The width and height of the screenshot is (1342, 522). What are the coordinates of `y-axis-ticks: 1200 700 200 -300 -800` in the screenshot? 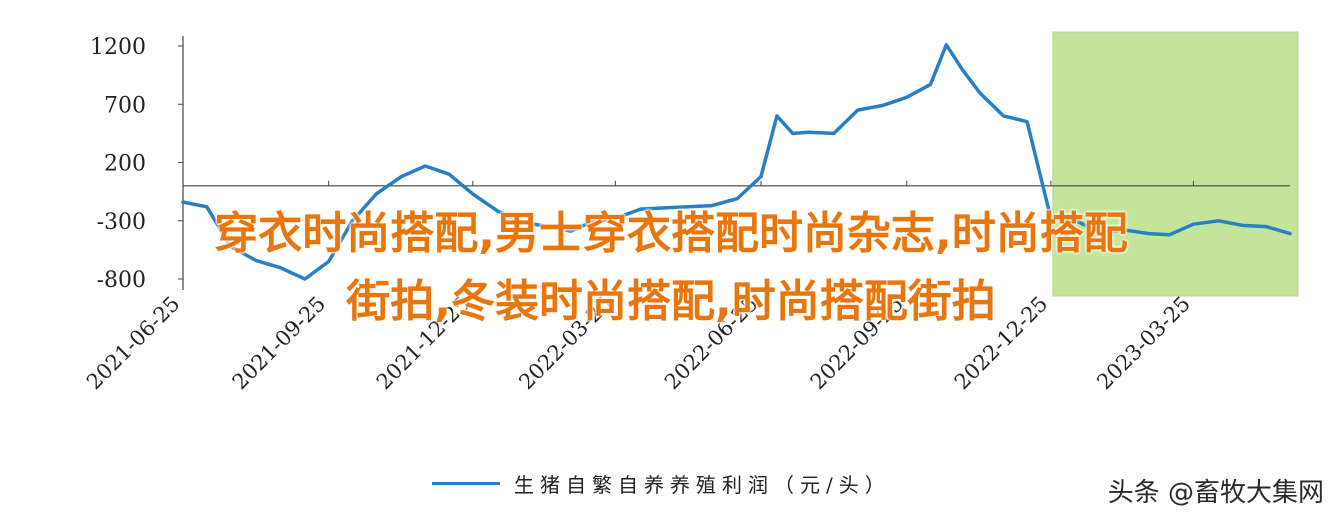 It's located at (136, 164).